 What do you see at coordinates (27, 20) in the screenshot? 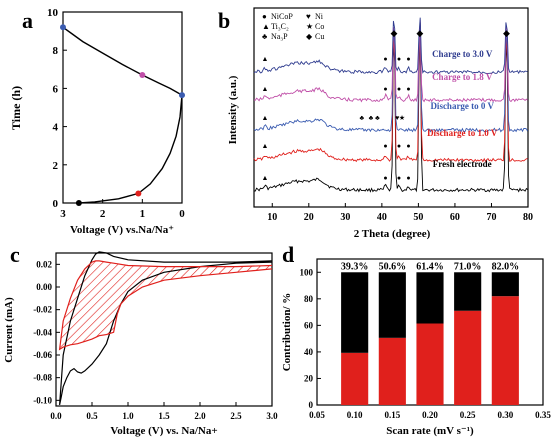
I see `panel-label-a: a` at bounding box center [27, 20].